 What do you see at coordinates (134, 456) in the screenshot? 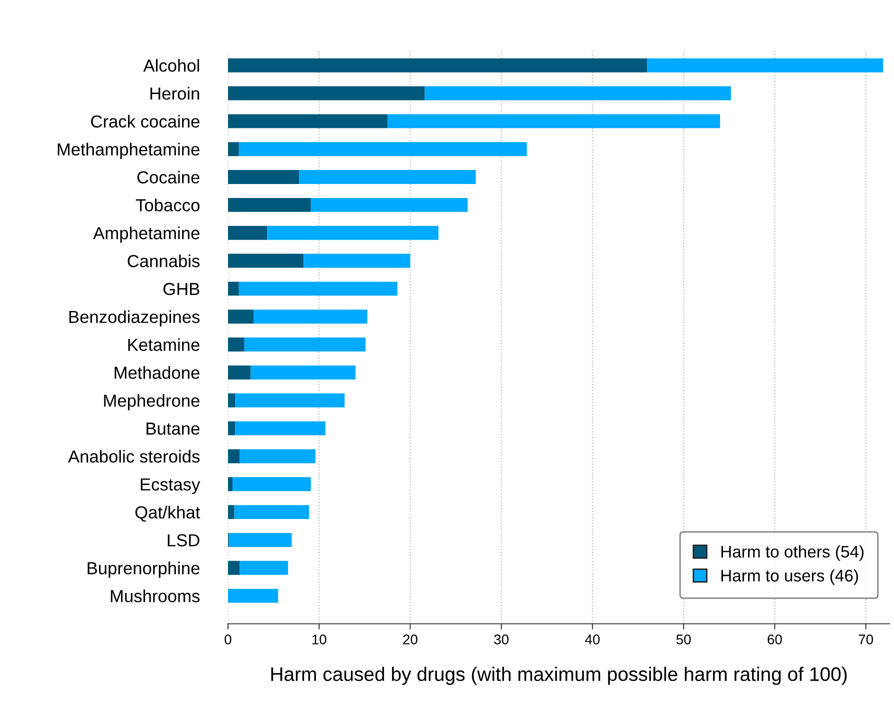
I see `y-tick-label: Anabolic steroids` at bounding box center [134, 456].